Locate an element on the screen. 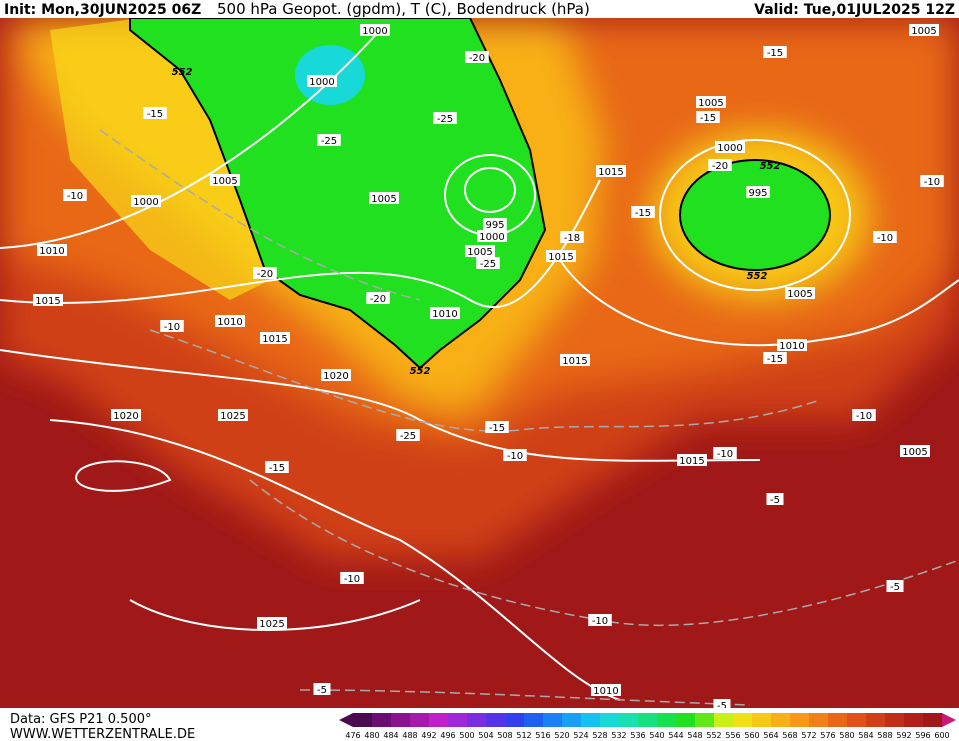 The image size is (959, 741). colorbar-label: 528 is located at coordinates (599, 735).